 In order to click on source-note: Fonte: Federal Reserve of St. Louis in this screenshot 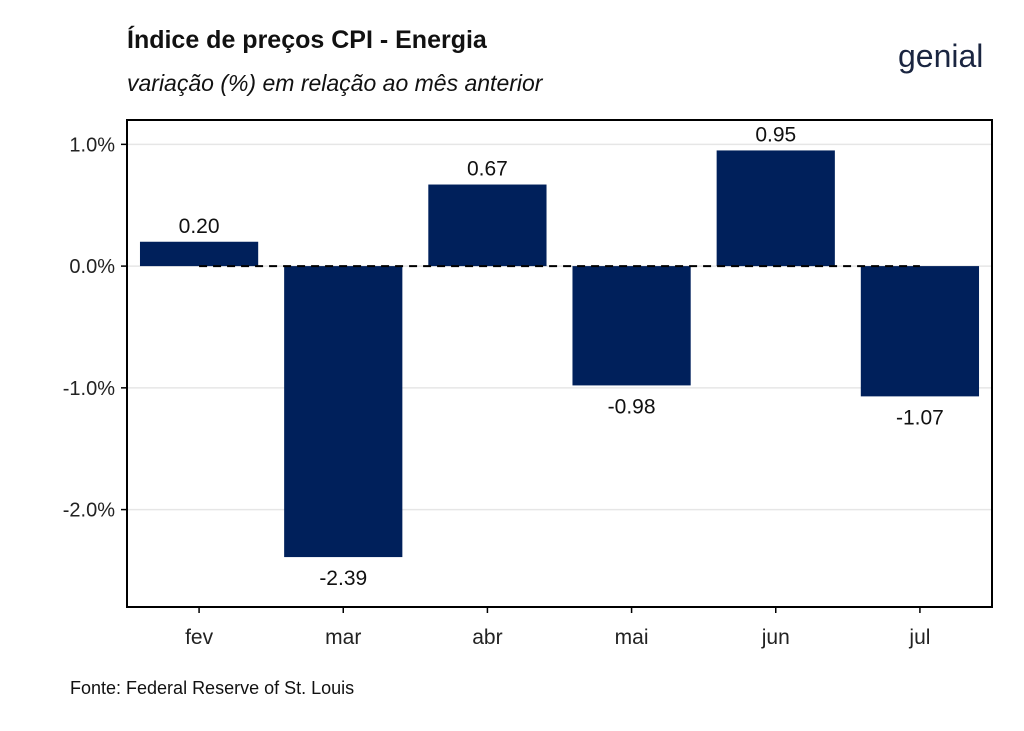, I will do `click(212, 688)`.